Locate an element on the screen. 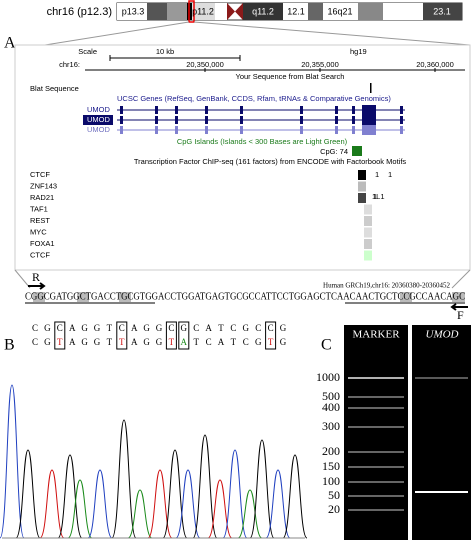  scale-value: 10 kb is located at coordinates (165, 51).